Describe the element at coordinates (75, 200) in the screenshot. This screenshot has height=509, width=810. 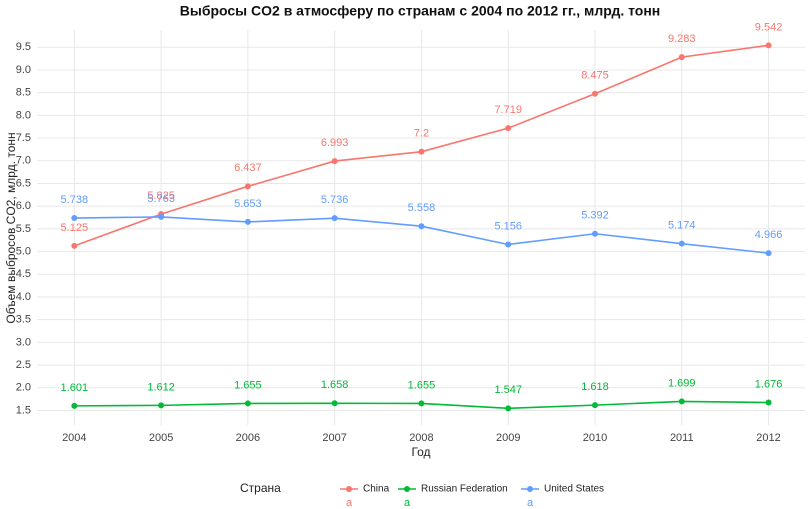
I see `data-label: 5.738` at that location.